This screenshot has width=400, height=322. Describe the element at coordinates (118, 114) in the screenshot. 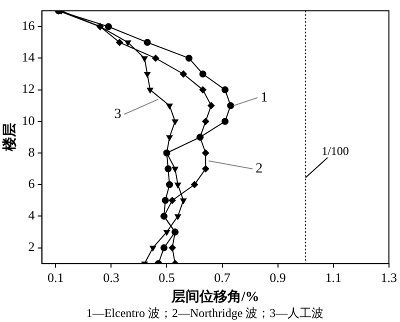

I see `annotation: 3` at that location.